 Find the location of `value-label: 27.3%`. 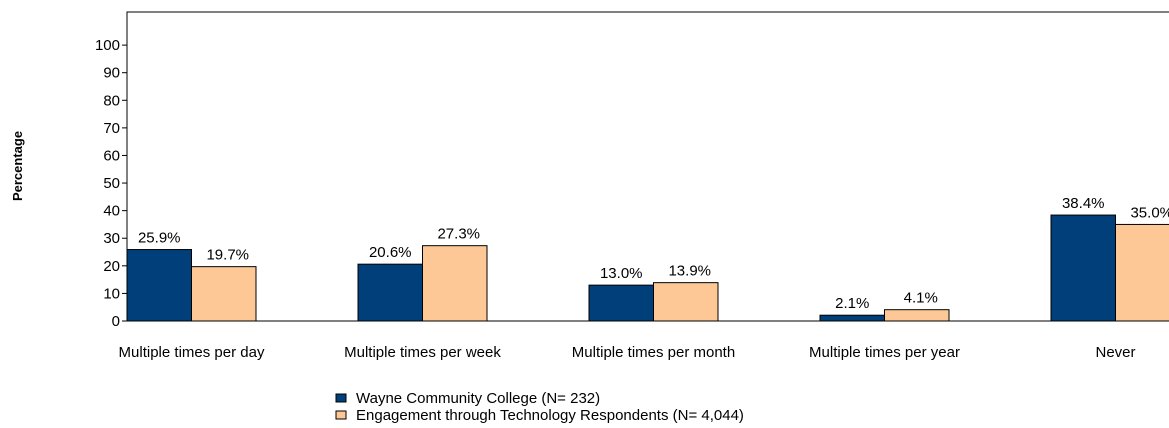

value-label: 27.3% is located at coordinates (458, 234).